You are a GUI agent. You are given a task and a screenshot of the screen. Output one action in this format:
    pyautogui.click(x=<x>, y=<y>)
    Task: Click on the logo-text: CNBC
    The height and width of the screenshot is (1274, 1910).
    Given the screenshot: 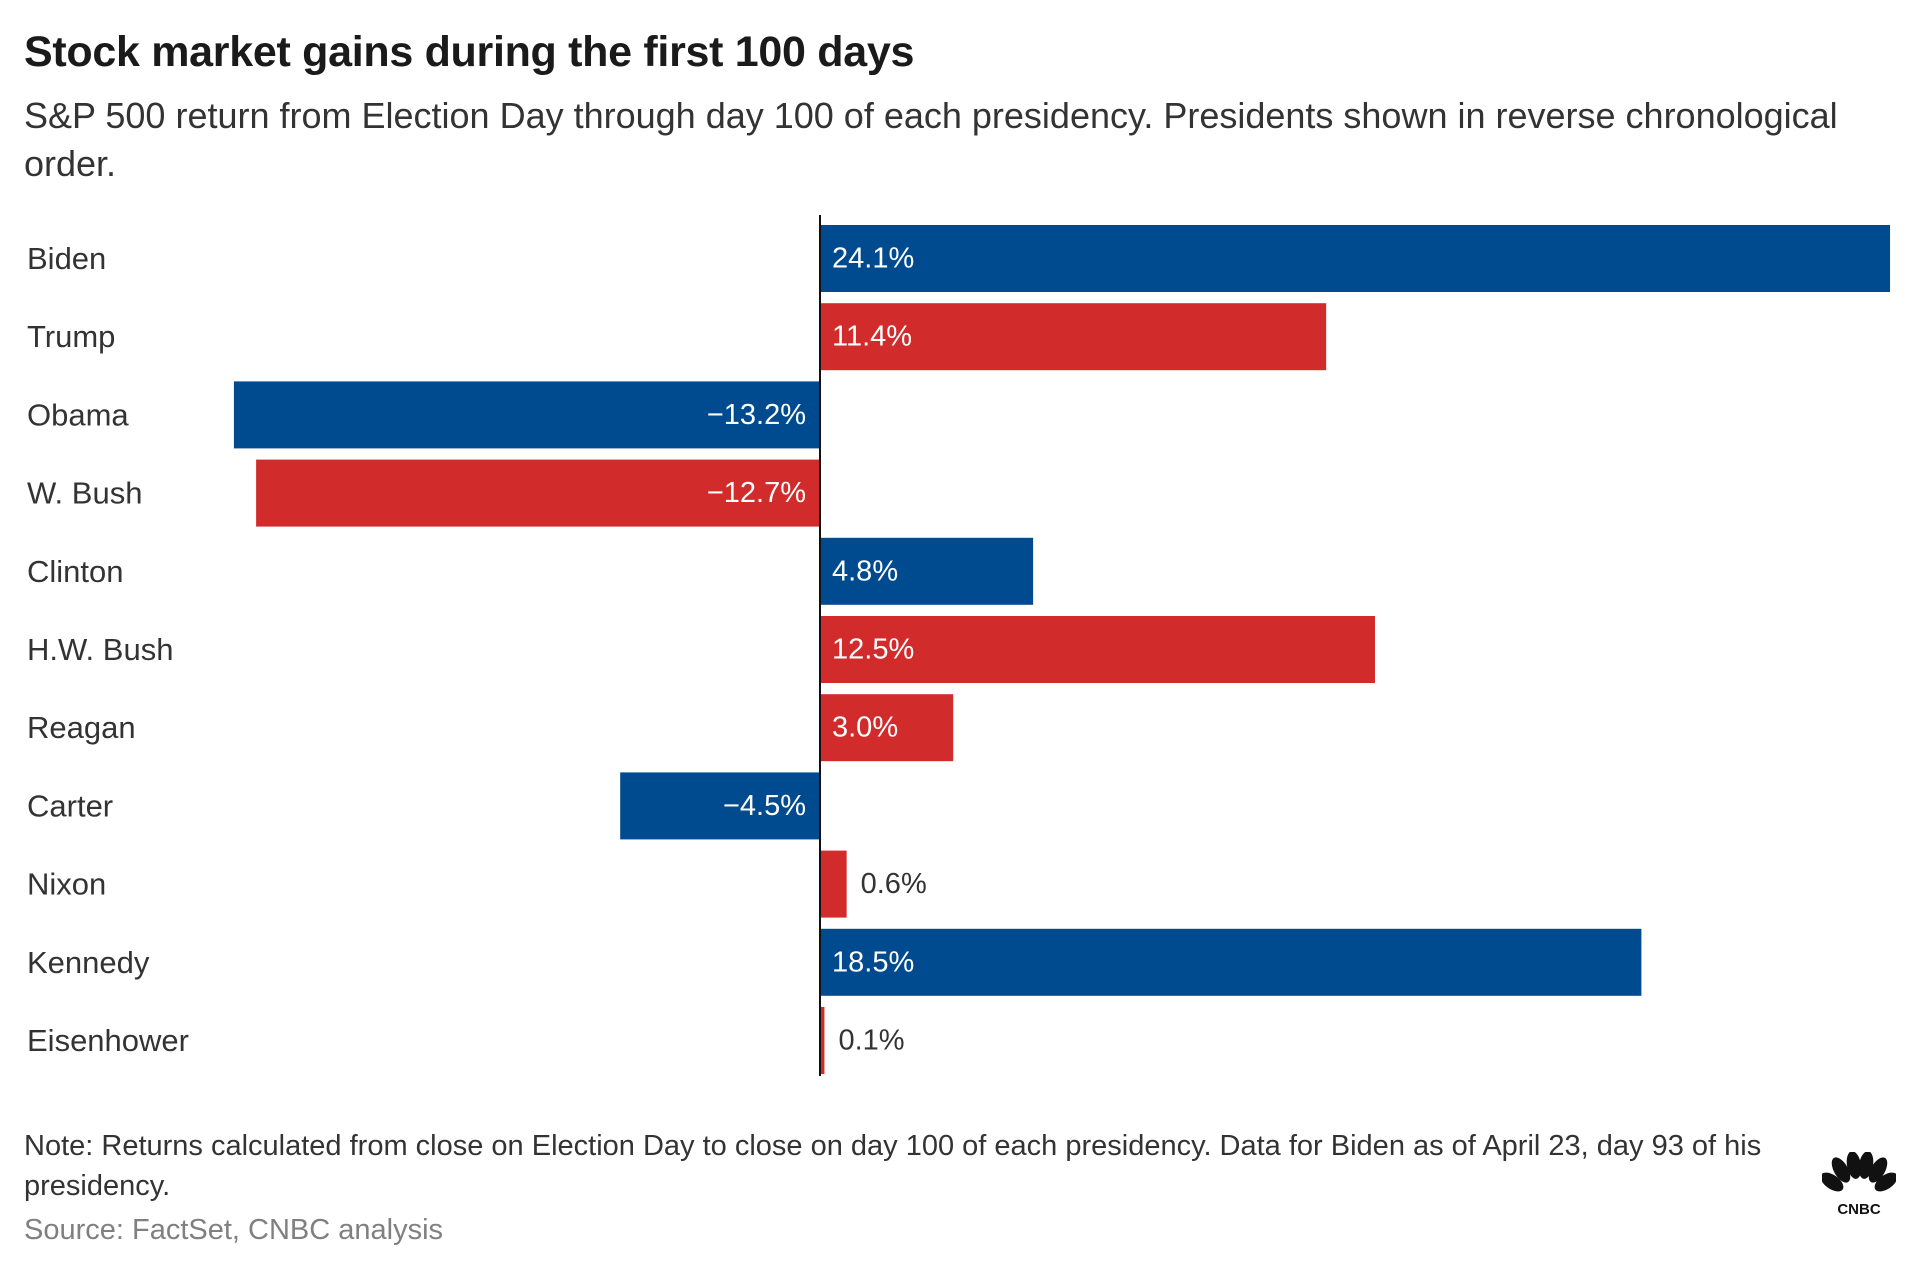 What is the action you would take?
    pyautogui.click(x=1858, y=1209)
    